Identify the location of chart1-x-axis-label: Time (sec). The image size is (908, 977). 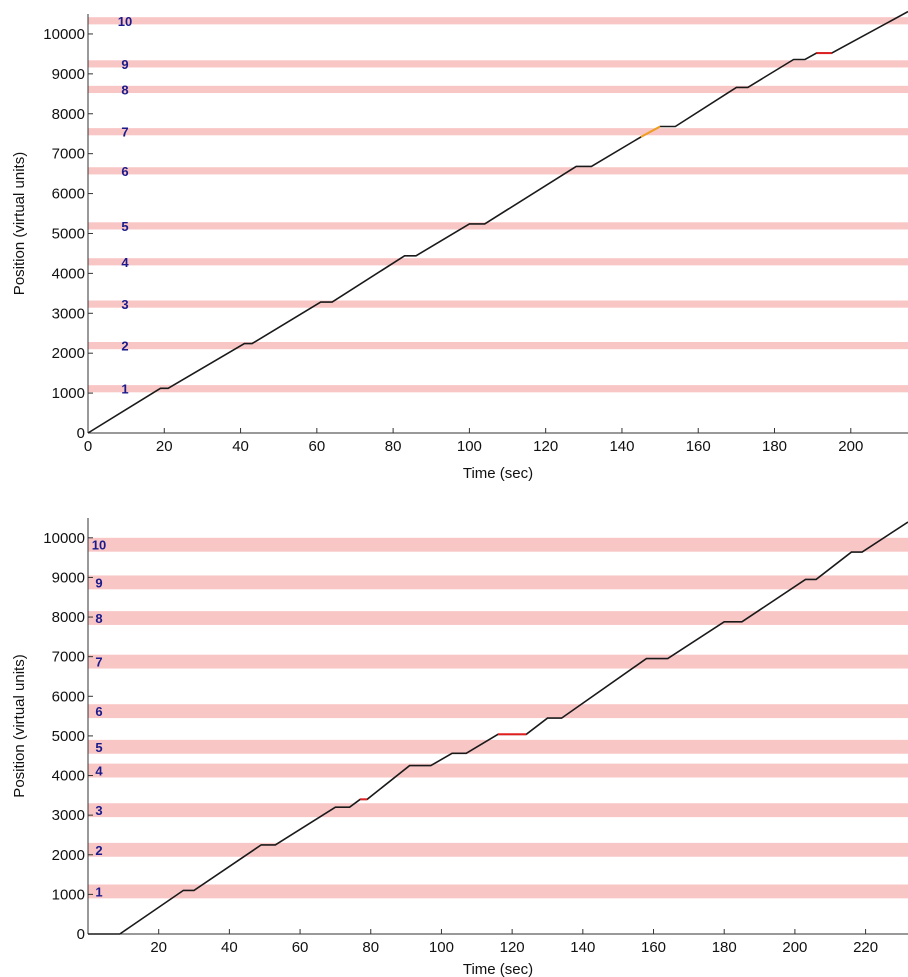
(498, 473).